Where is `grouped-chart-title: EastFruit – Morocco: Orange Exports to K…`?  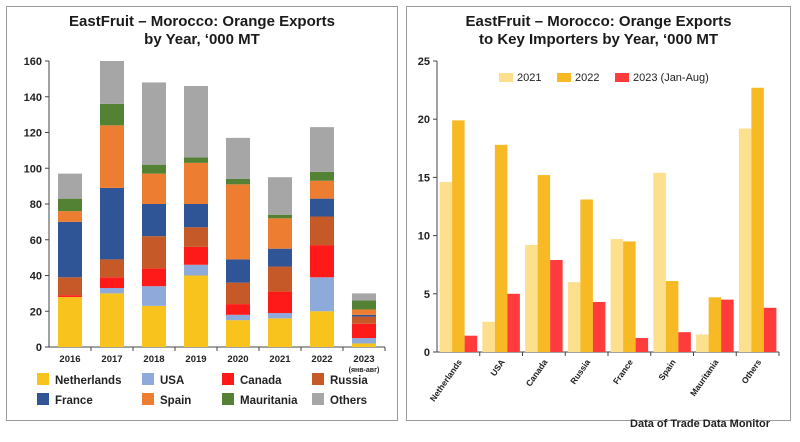
grouped-chart-title: EastFruit – Morocco: Orange Exports to K… is located at coordinates (598, 31).